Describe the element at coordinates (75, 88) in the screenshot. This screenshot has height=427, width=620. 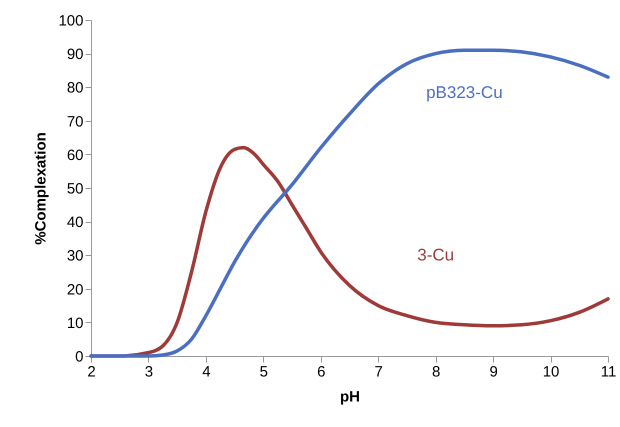
I see `y-tick-label: 80` at that location.